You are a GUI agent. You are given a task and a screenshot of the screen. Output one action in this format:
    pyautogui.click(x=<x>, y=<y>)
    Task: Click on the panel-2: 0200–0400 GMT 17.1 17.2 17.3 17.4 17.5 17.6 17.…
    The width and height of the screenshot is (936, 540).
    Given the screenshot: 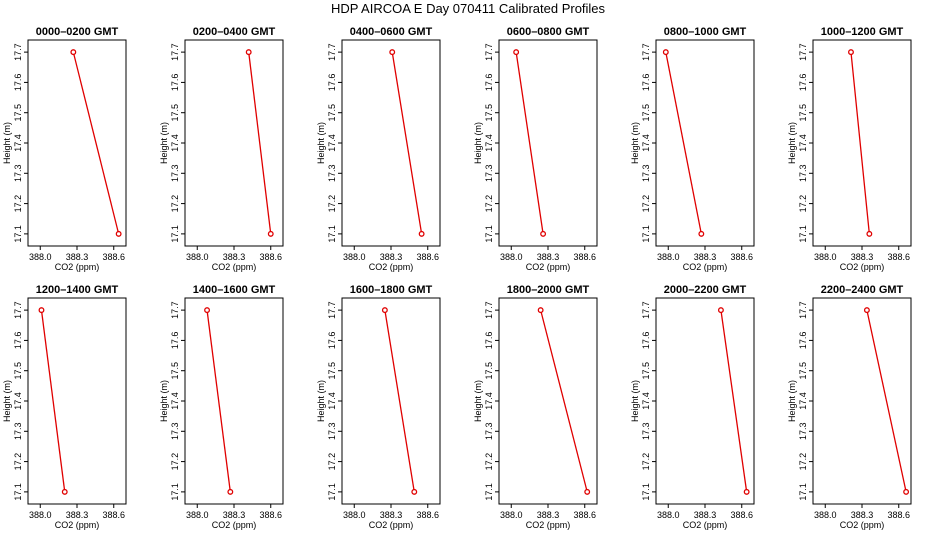 What is the action you would take?
    pyautogui.click(x=221, y=149)
    